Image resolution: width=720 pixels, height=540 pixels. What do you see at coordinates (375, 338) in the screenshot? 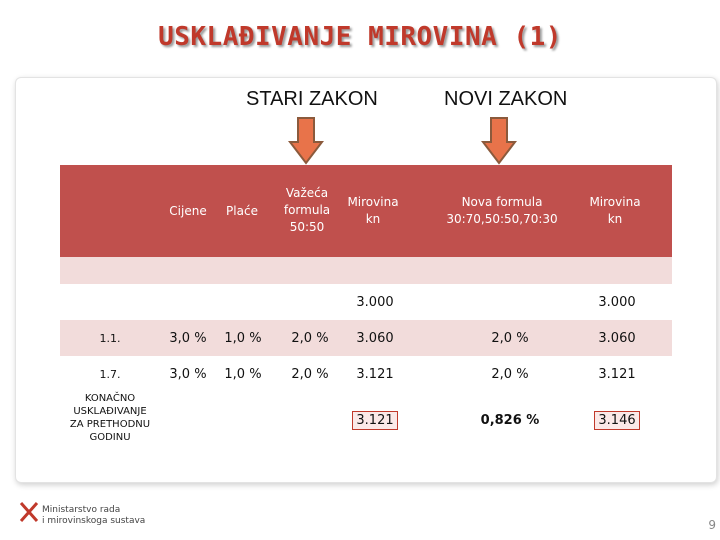
I see `cell-mirovina-old: 3.060` at bounding box center [375, 338].